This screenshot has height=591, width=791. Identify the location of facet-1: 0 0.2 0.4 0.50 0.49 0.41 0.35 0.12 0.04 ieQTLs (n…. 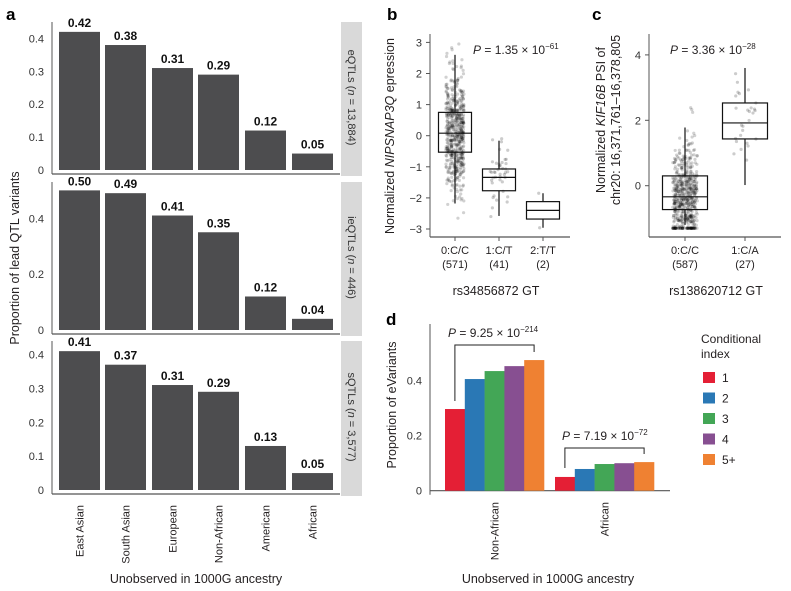
(195, 255).